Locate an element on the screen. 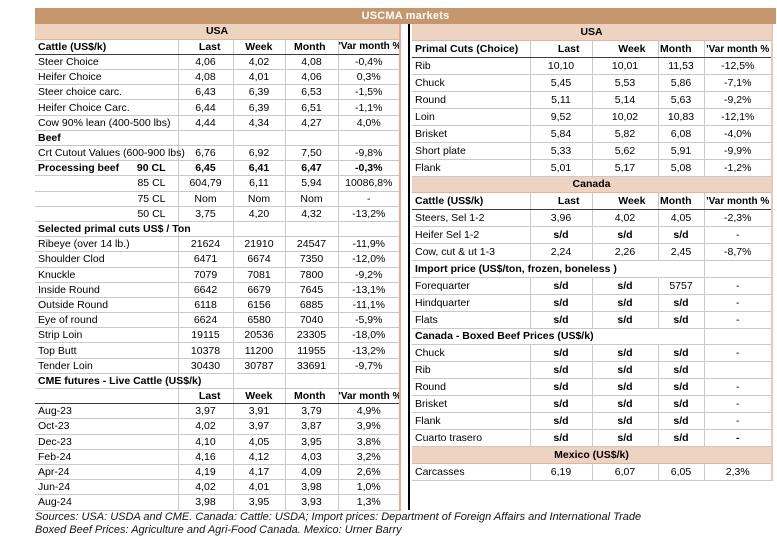 This screenshot has height=537, width=777. region-band-label: USA is located at coordinates (218, 32).